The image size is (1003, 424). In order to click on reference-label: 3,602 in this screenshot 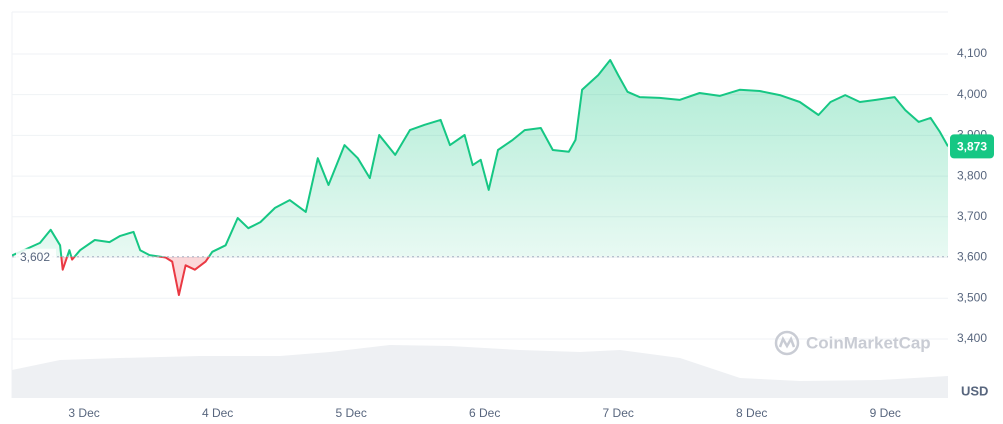, I will do `click(35, 257)`.